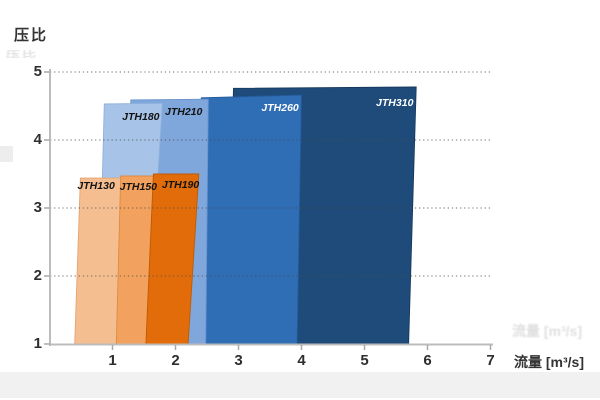  Describe the element at coordinates (22, 54) in the screenshot. I see `ylabel-ghost-watermark: 压比` at that location.